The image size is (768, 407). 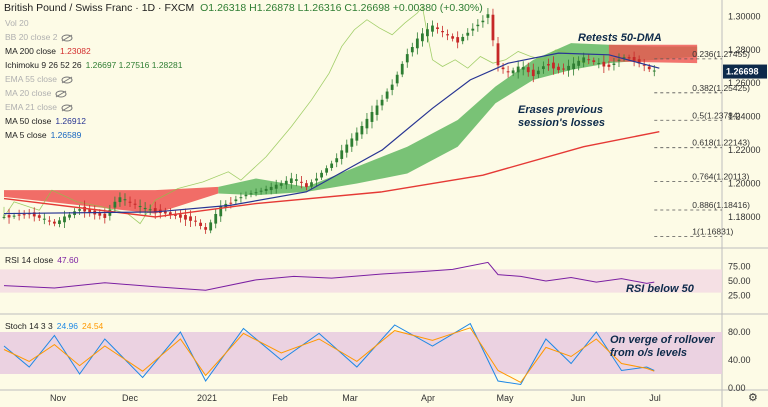 I want to click on annotation-erases: Erases previous session's losses, so click(x=562, y=116).